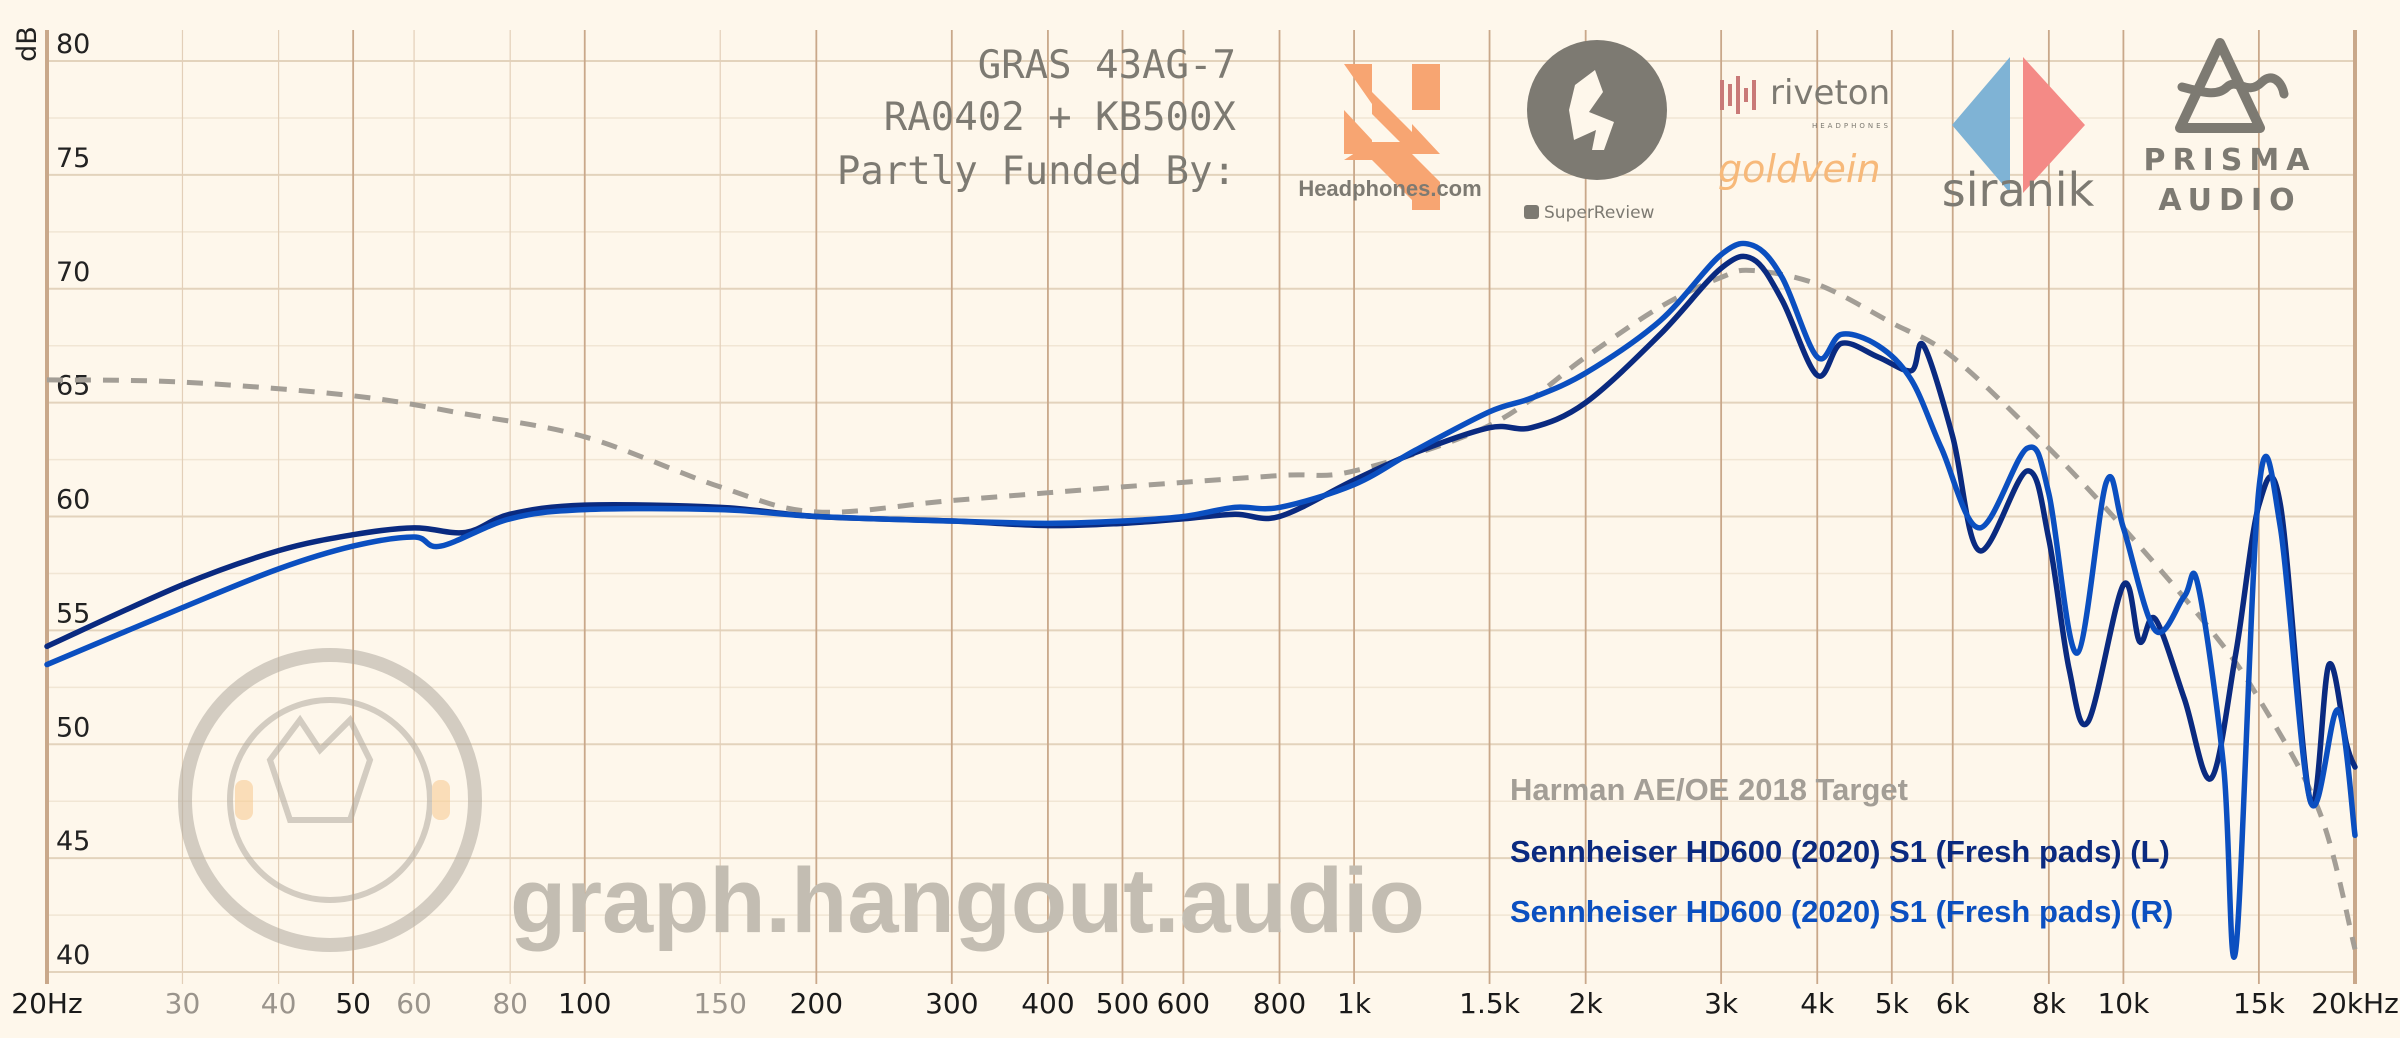  I want to click on y-tick-label: 55, so click(73, 613).